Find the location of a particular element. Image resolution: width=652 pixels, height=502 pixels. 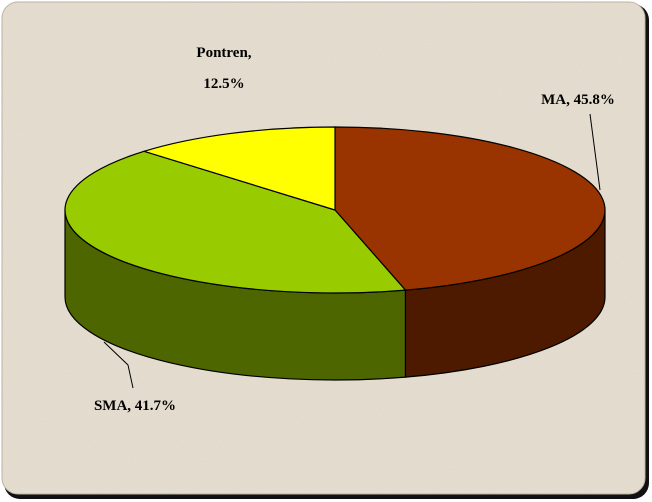

data-label: SMA, 41.7% is located at coordinates (135, 406).